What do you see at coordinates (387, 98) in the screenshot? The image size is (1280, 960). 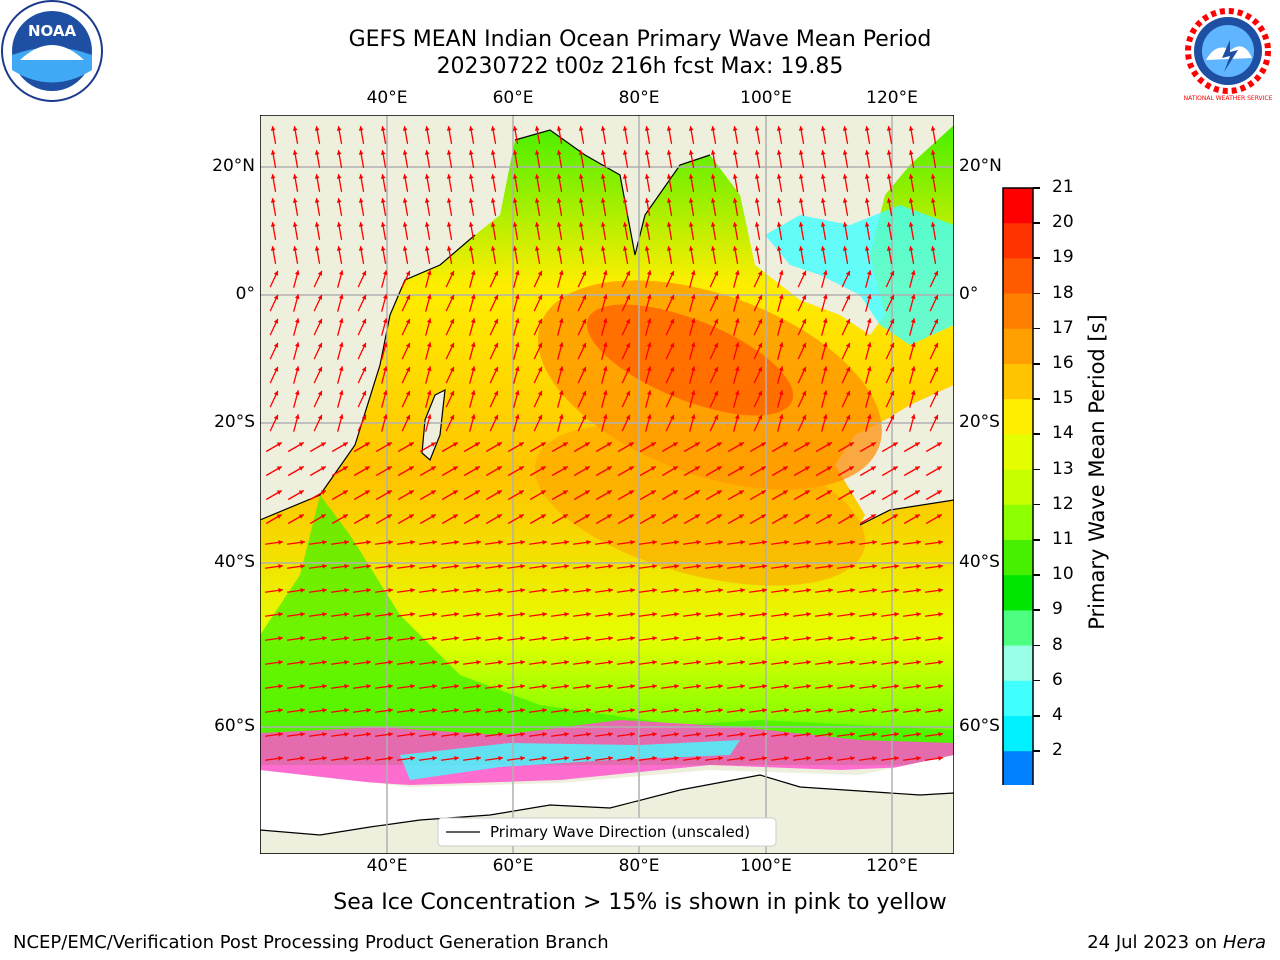 I see `lon-label-top: 40°E` at bounding box center [387, 98].